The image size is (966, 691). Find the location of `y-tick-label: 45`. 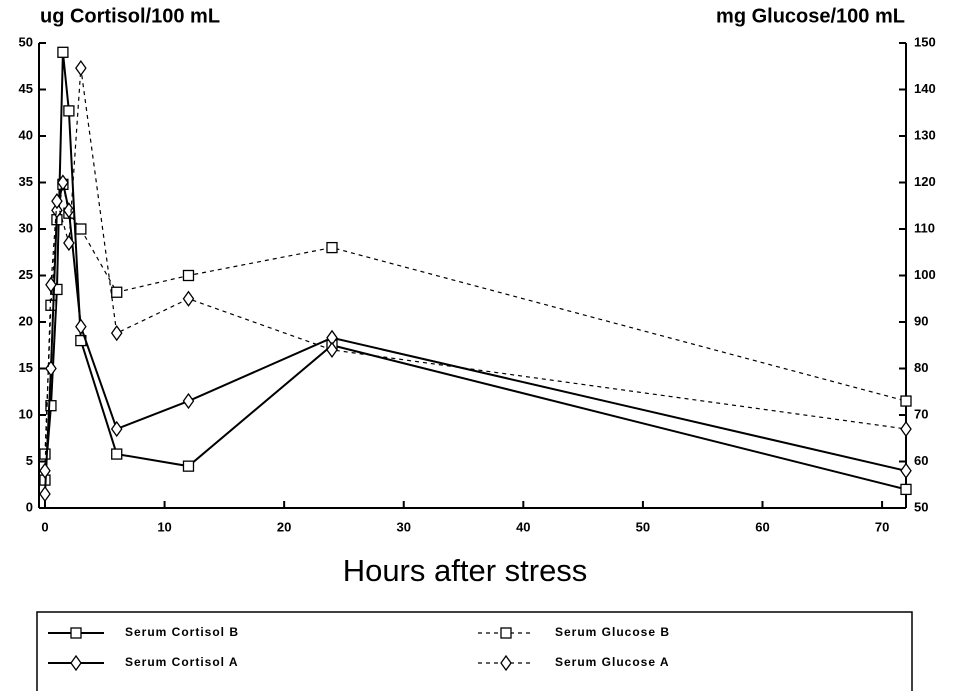

y-tick-label: 45 is located at coordinates (26, 88).